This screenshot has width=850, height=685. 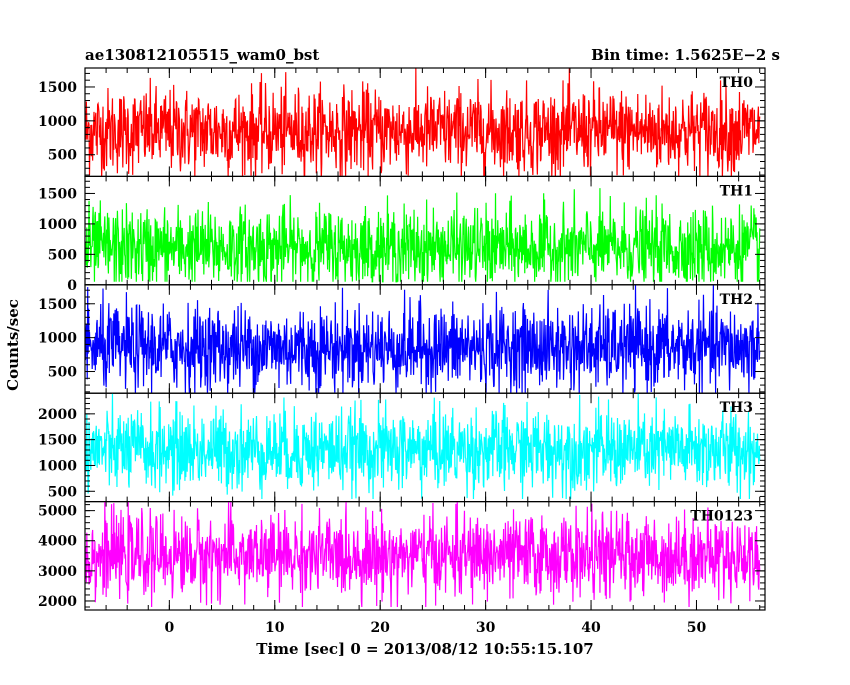 I want to click on panel-label-th2: TH2, so click(x=736, y=300).